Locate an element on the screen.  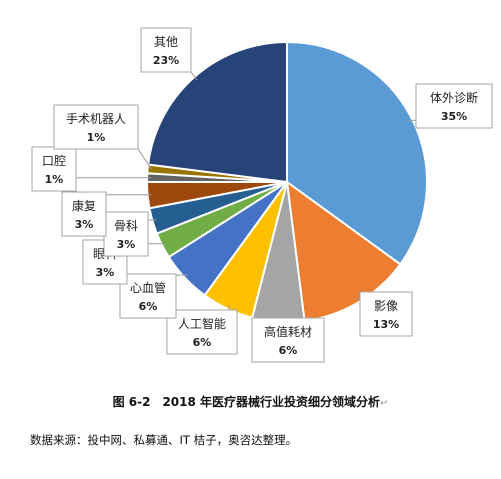
slice-value-4: 6% is located at coordinates (148, 306).